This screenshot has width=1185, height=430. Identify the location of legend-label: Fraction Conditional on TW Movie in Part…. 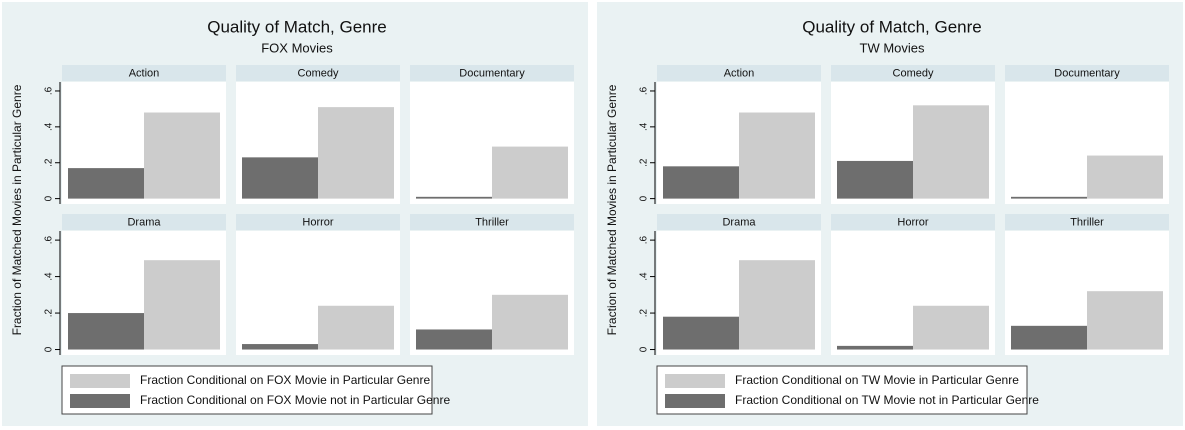
(877, 380).